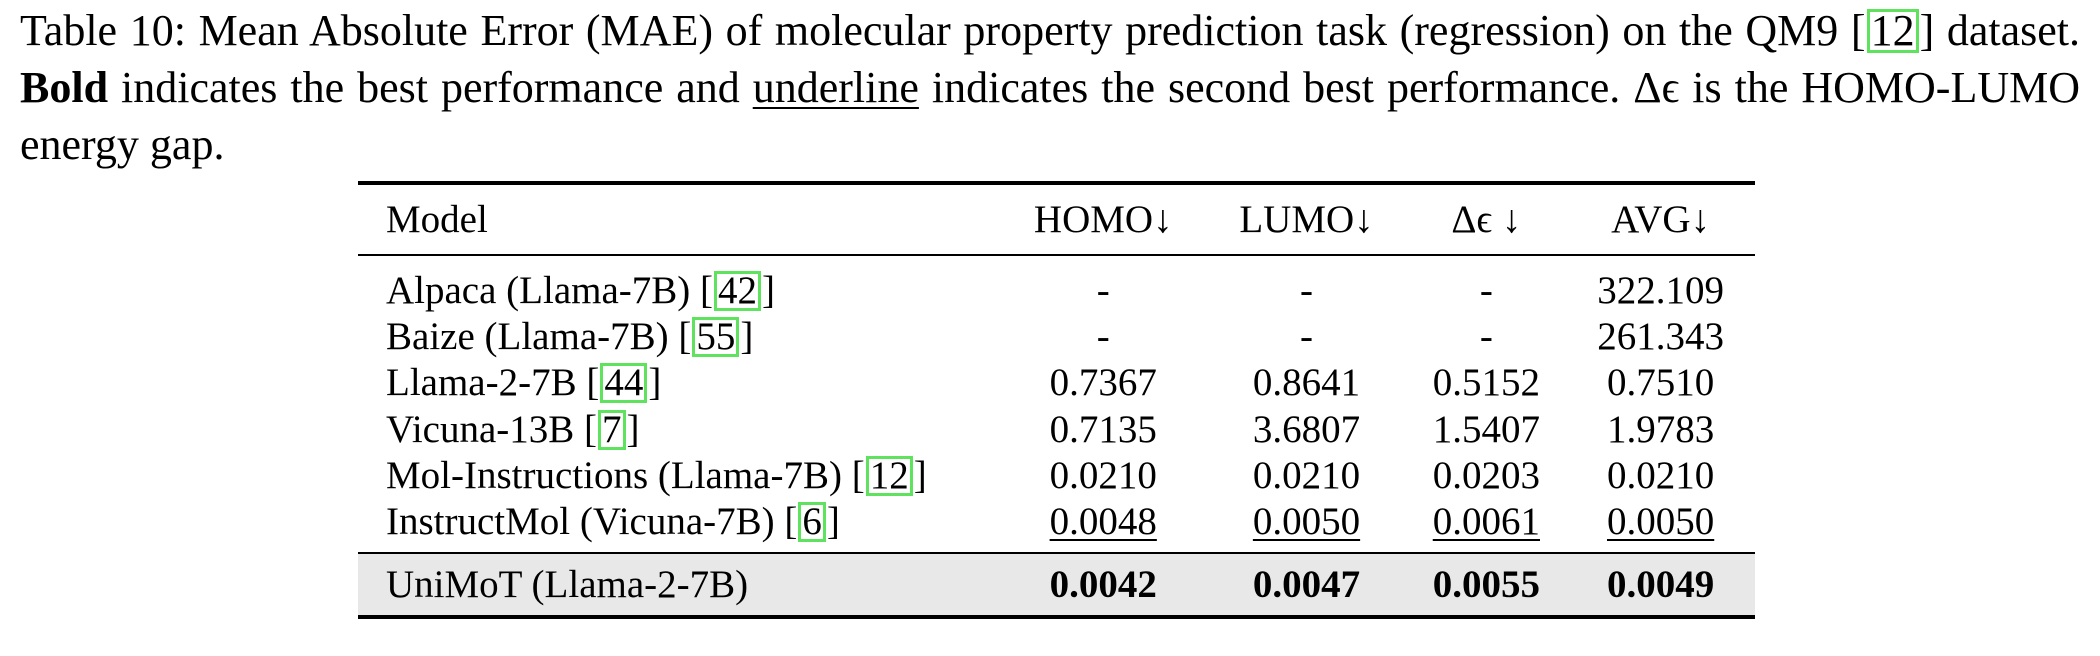 The image size is (2100, 656). Describe the element at coordinates (493, 383) in the screenshot. I see `model-name: Llama-2-7B [` at that location.